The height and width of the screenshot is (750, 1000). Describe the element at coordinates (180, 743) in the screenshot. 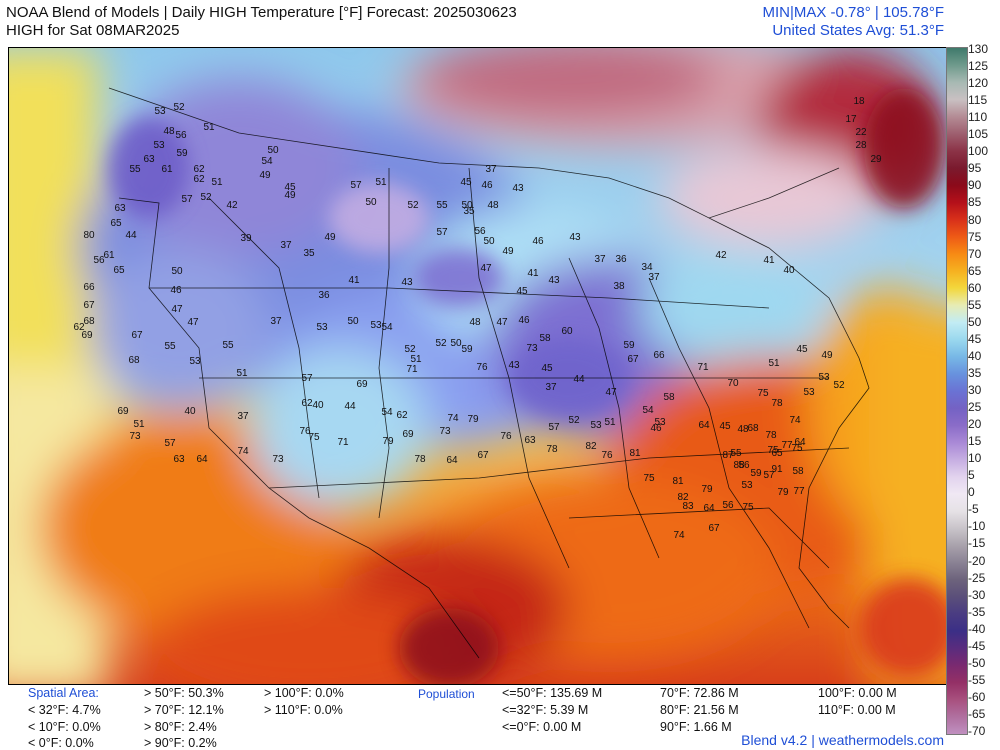

I see `stat-gt90: > 90°F: 0.2%` at that location.